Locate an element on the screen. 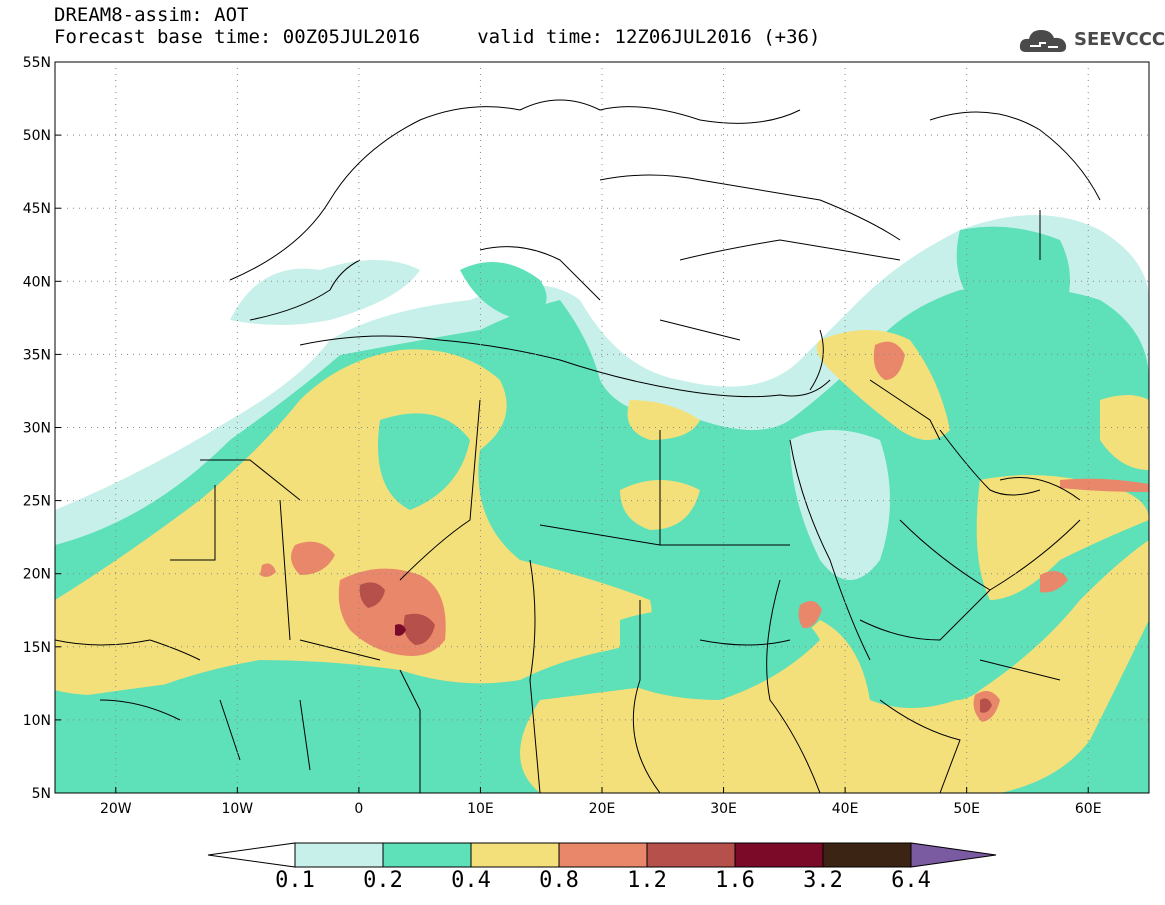  seevccc-logo: SEEVCCC is located at coordinates (1091, 40).